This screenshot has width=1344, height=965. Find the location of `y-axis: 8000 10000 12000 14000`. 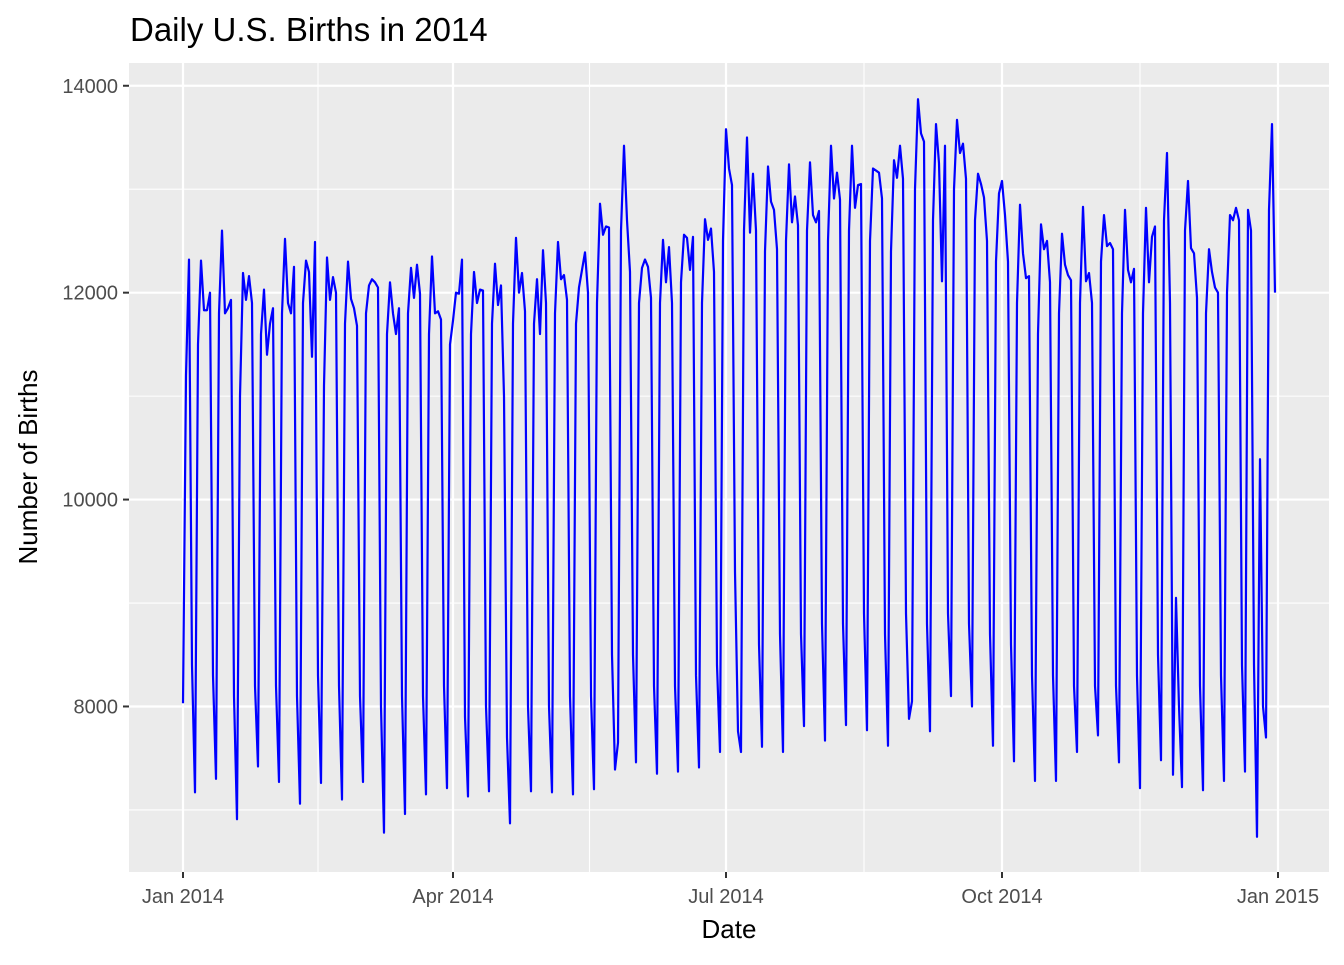

y-axis: 8000 10000 12000 14000 is located at coordinates (95, 397).